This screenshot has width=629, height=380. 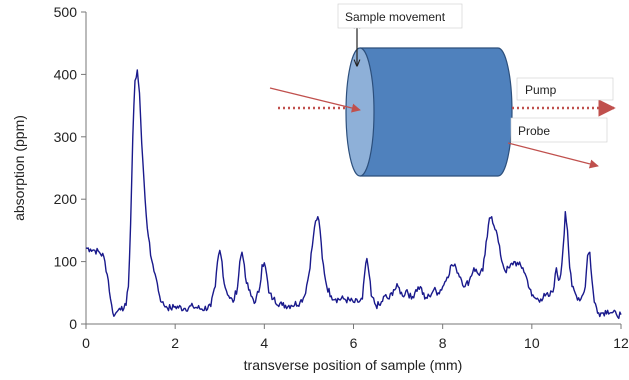 I want to click on y-tick-label: 300, so click(x=66, y=137).